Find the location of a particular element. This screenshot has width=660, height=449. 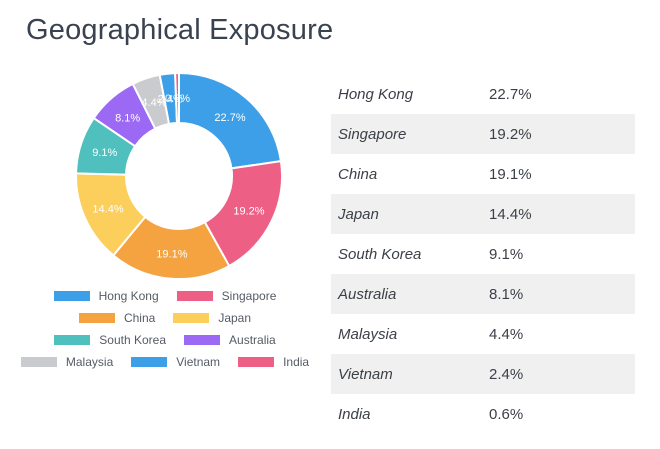

slice-label-singapore: 19.2% is located at coordinates (248, 212).